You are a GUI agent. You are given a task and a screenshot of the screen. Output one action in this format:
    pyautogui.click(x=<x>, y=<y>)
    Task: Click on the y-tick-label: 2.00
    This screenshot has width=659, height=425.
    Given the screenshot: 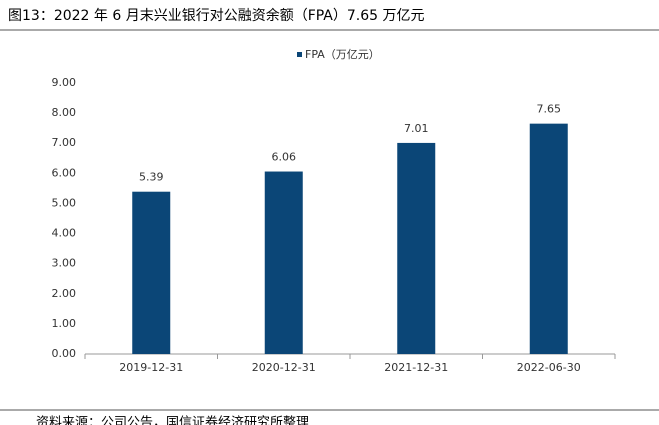 What is the action you would take?
    pyautogui.click(x=64, y=293)
    